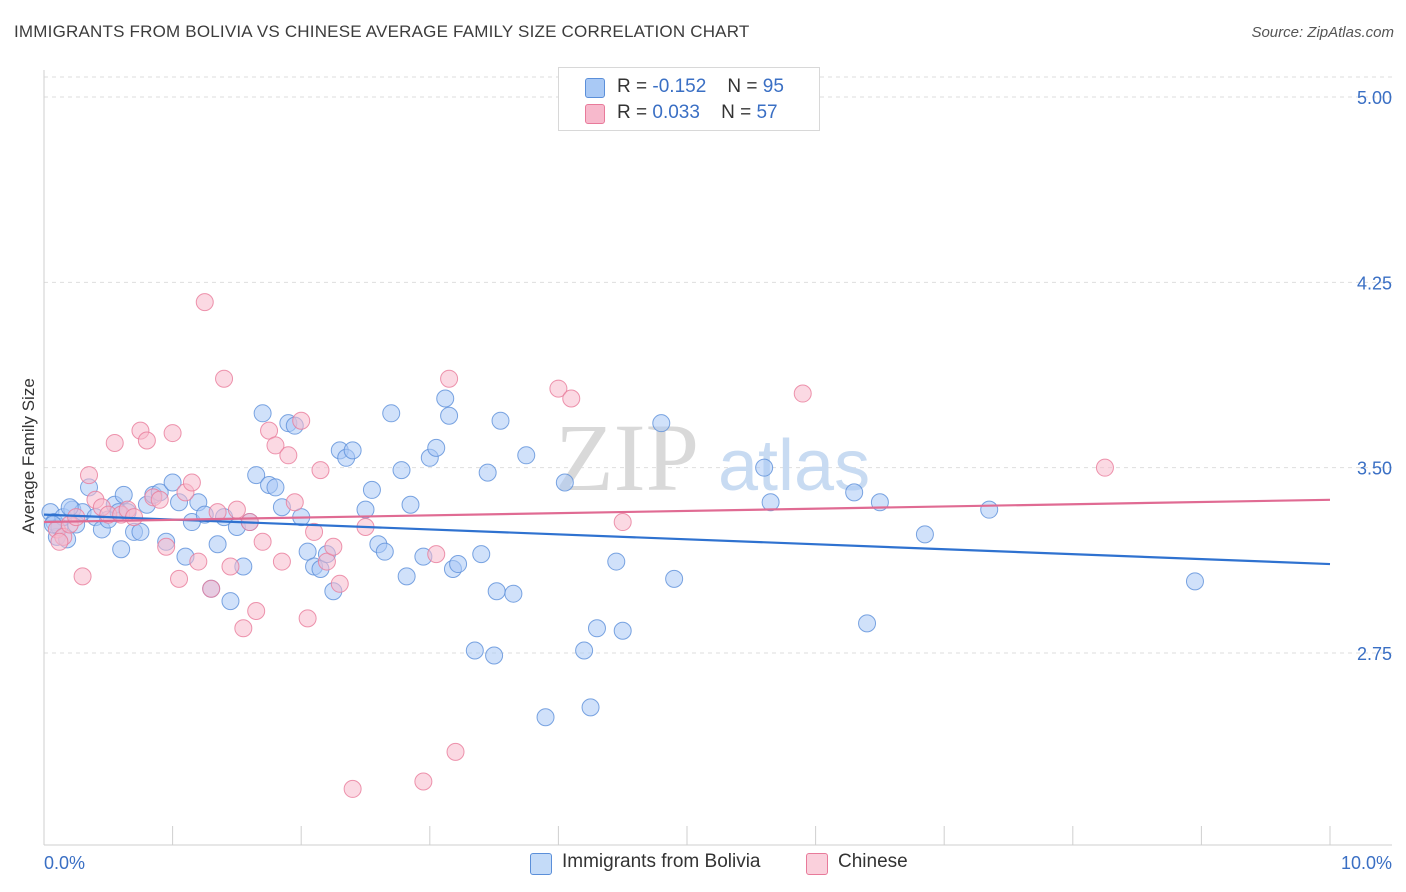 This screenshot has width=1406, height=892. Describe the element at coordinates (541, 864) in the screenshot. I see `bottom-legend-swatch-bolivia` at that location.